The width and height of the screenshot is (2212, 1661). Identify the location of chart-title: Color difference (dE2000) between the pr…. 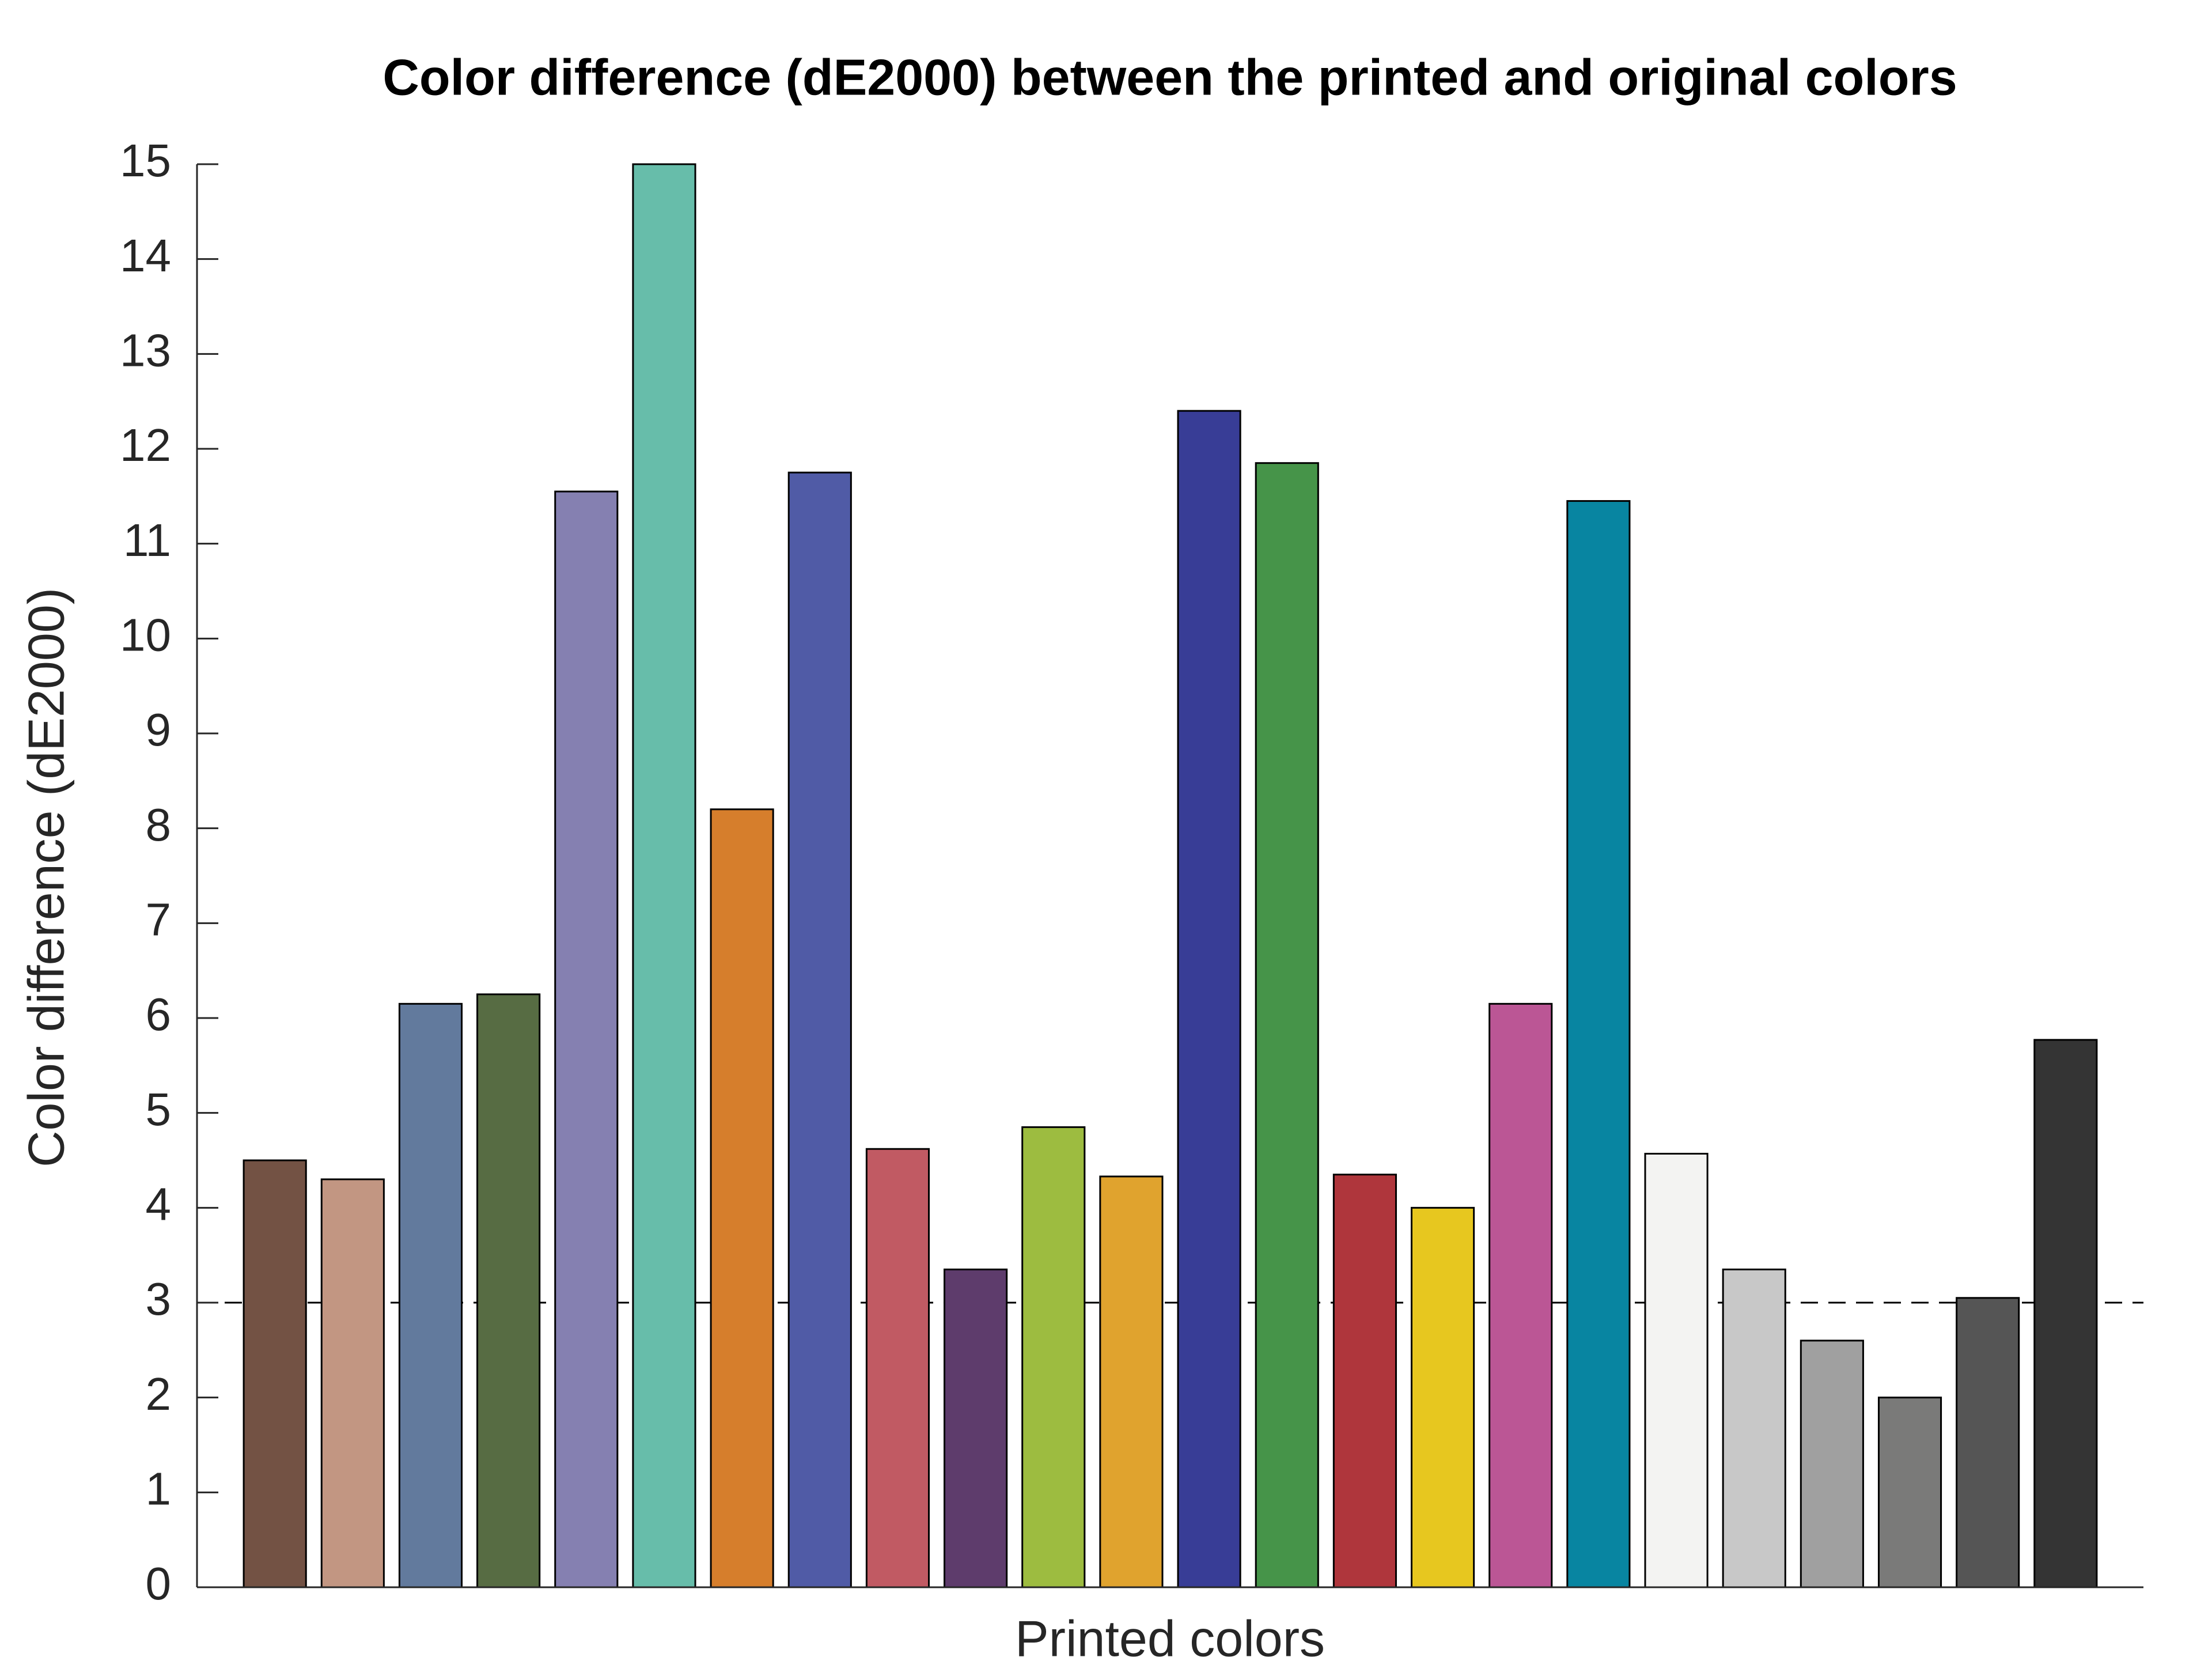
(1169, 76).